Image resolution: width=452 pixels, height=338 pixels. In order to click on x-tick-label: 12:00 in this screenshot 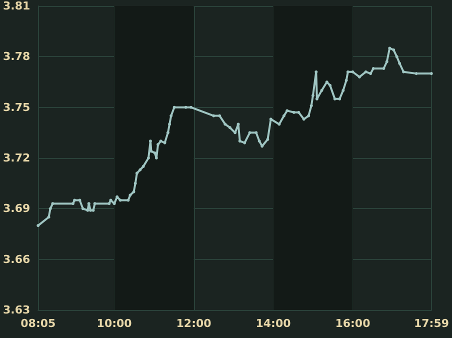, I will do `click(194, 323)`.